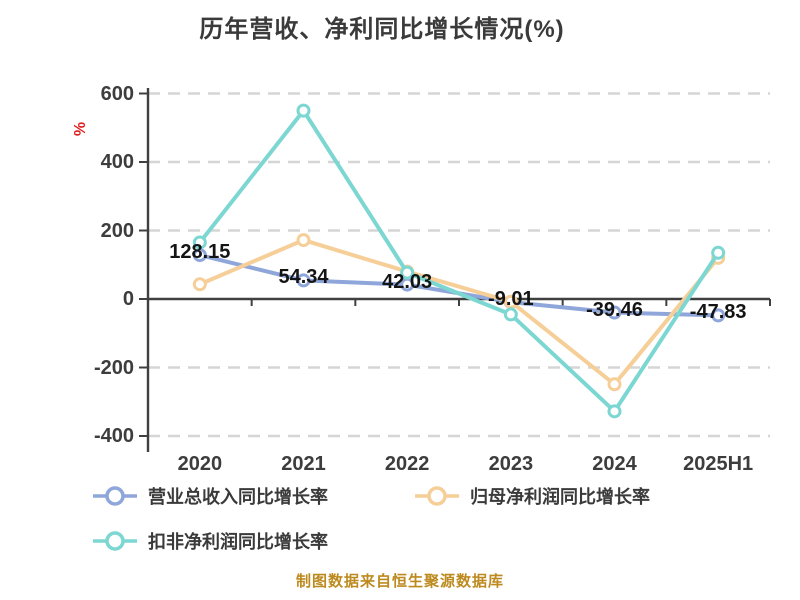 Image resolution: width=800 pixels, height=600 pixels. What do you see at coordinates (614, 411) in the screenshot?
I see `series-2-point-2024` at bounding box center [614, 411].